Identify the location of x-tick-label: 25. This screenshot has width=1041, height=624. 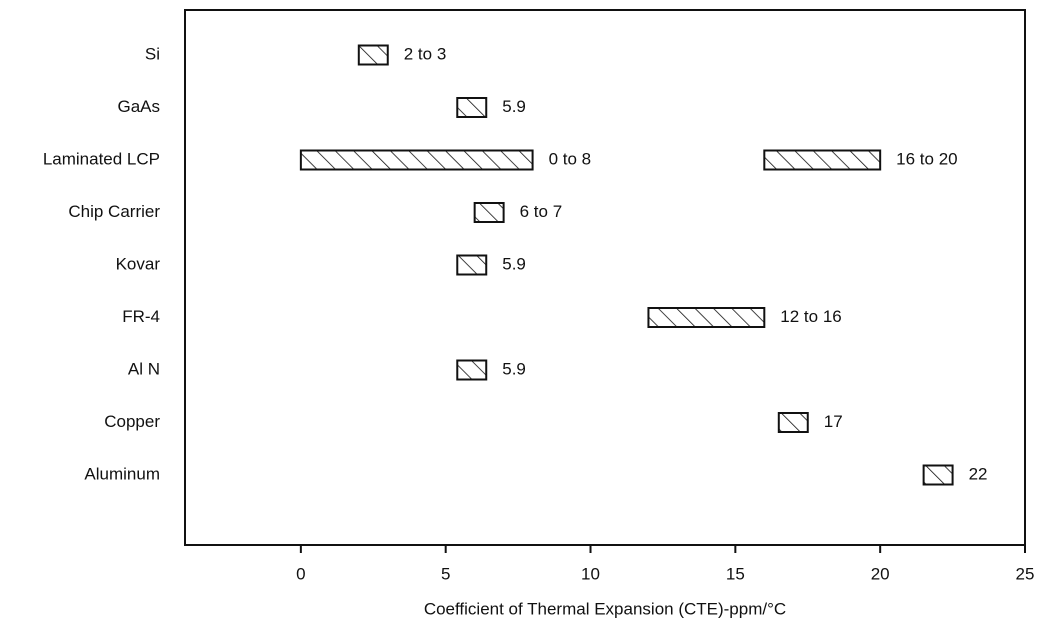
(1025, 573).